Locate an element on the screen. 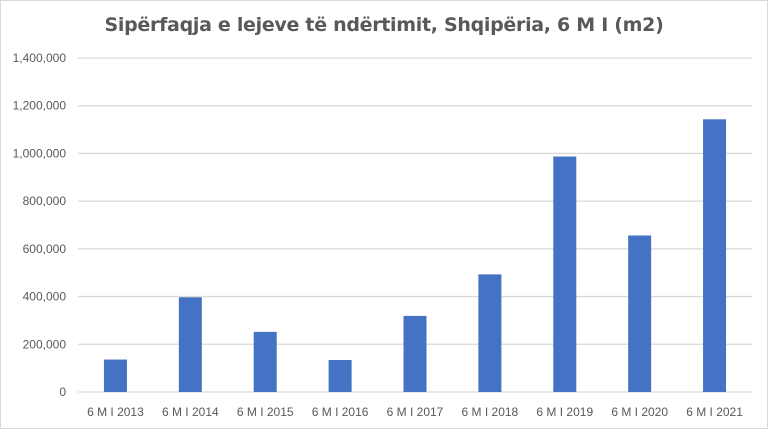 The image size is (768, 429). y-tick-label: 800,000 is located at coordinates (45, 201).